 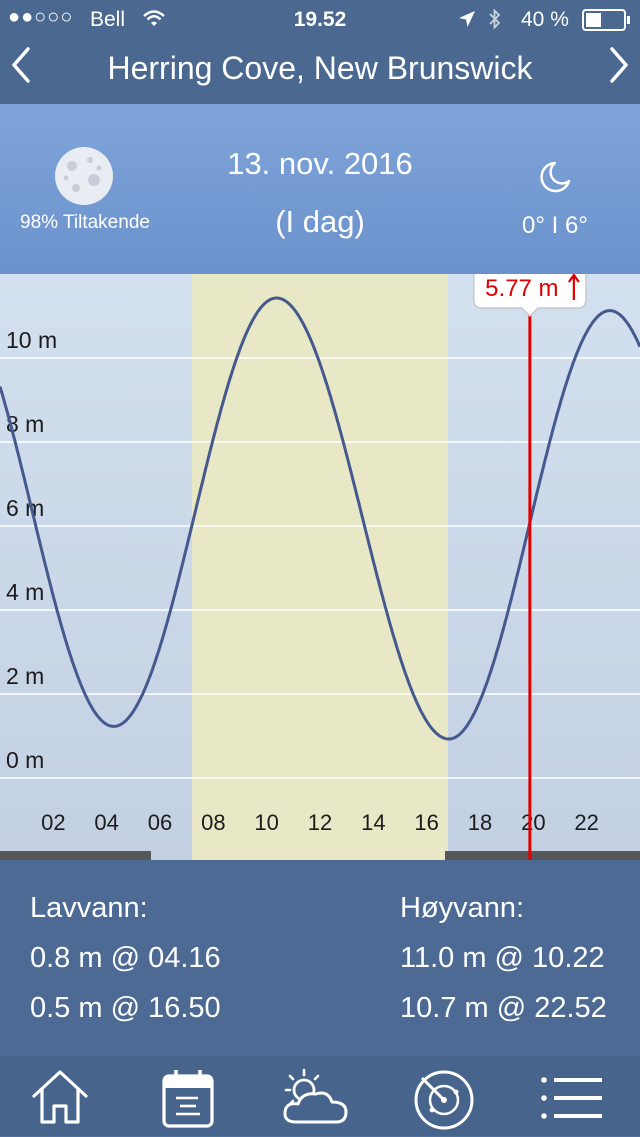 I want to click on tab-menu, so click(x=572, y=1098).